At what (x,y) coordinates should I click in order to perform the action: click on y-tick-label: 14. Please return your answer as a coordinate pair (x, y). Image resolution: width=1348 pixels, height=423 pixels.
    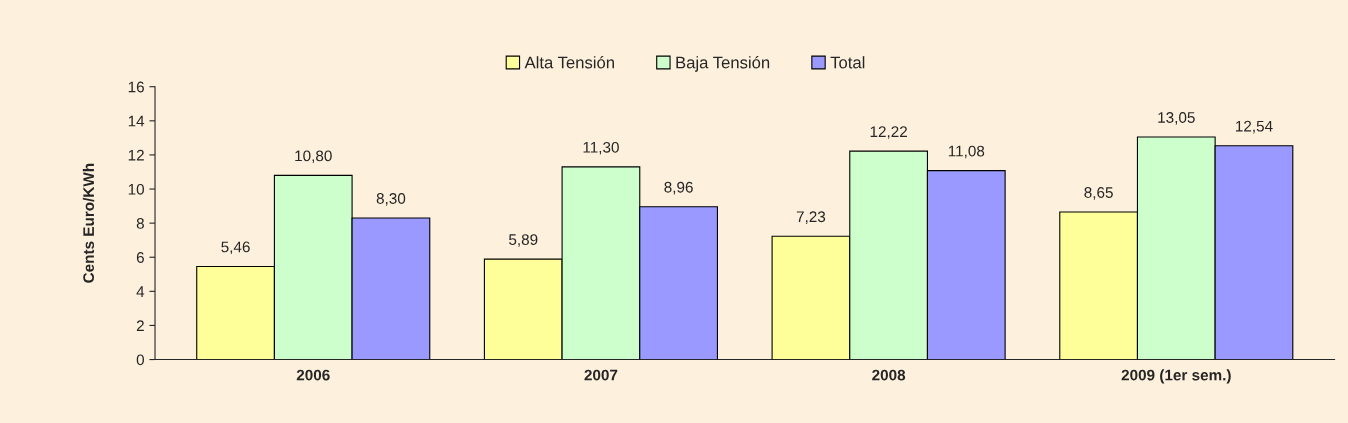
    Looking at the image, I should click on (136, 121).